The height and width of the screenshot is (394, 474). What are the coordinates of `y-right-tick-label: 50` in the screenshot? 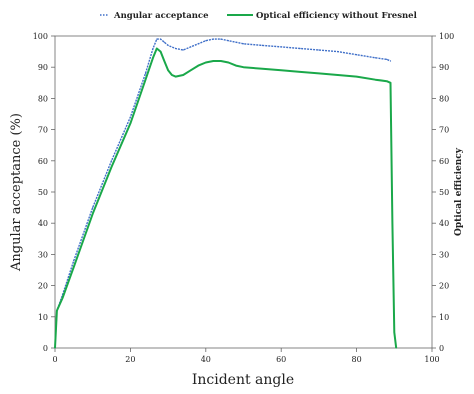 It's located at (444, 192).